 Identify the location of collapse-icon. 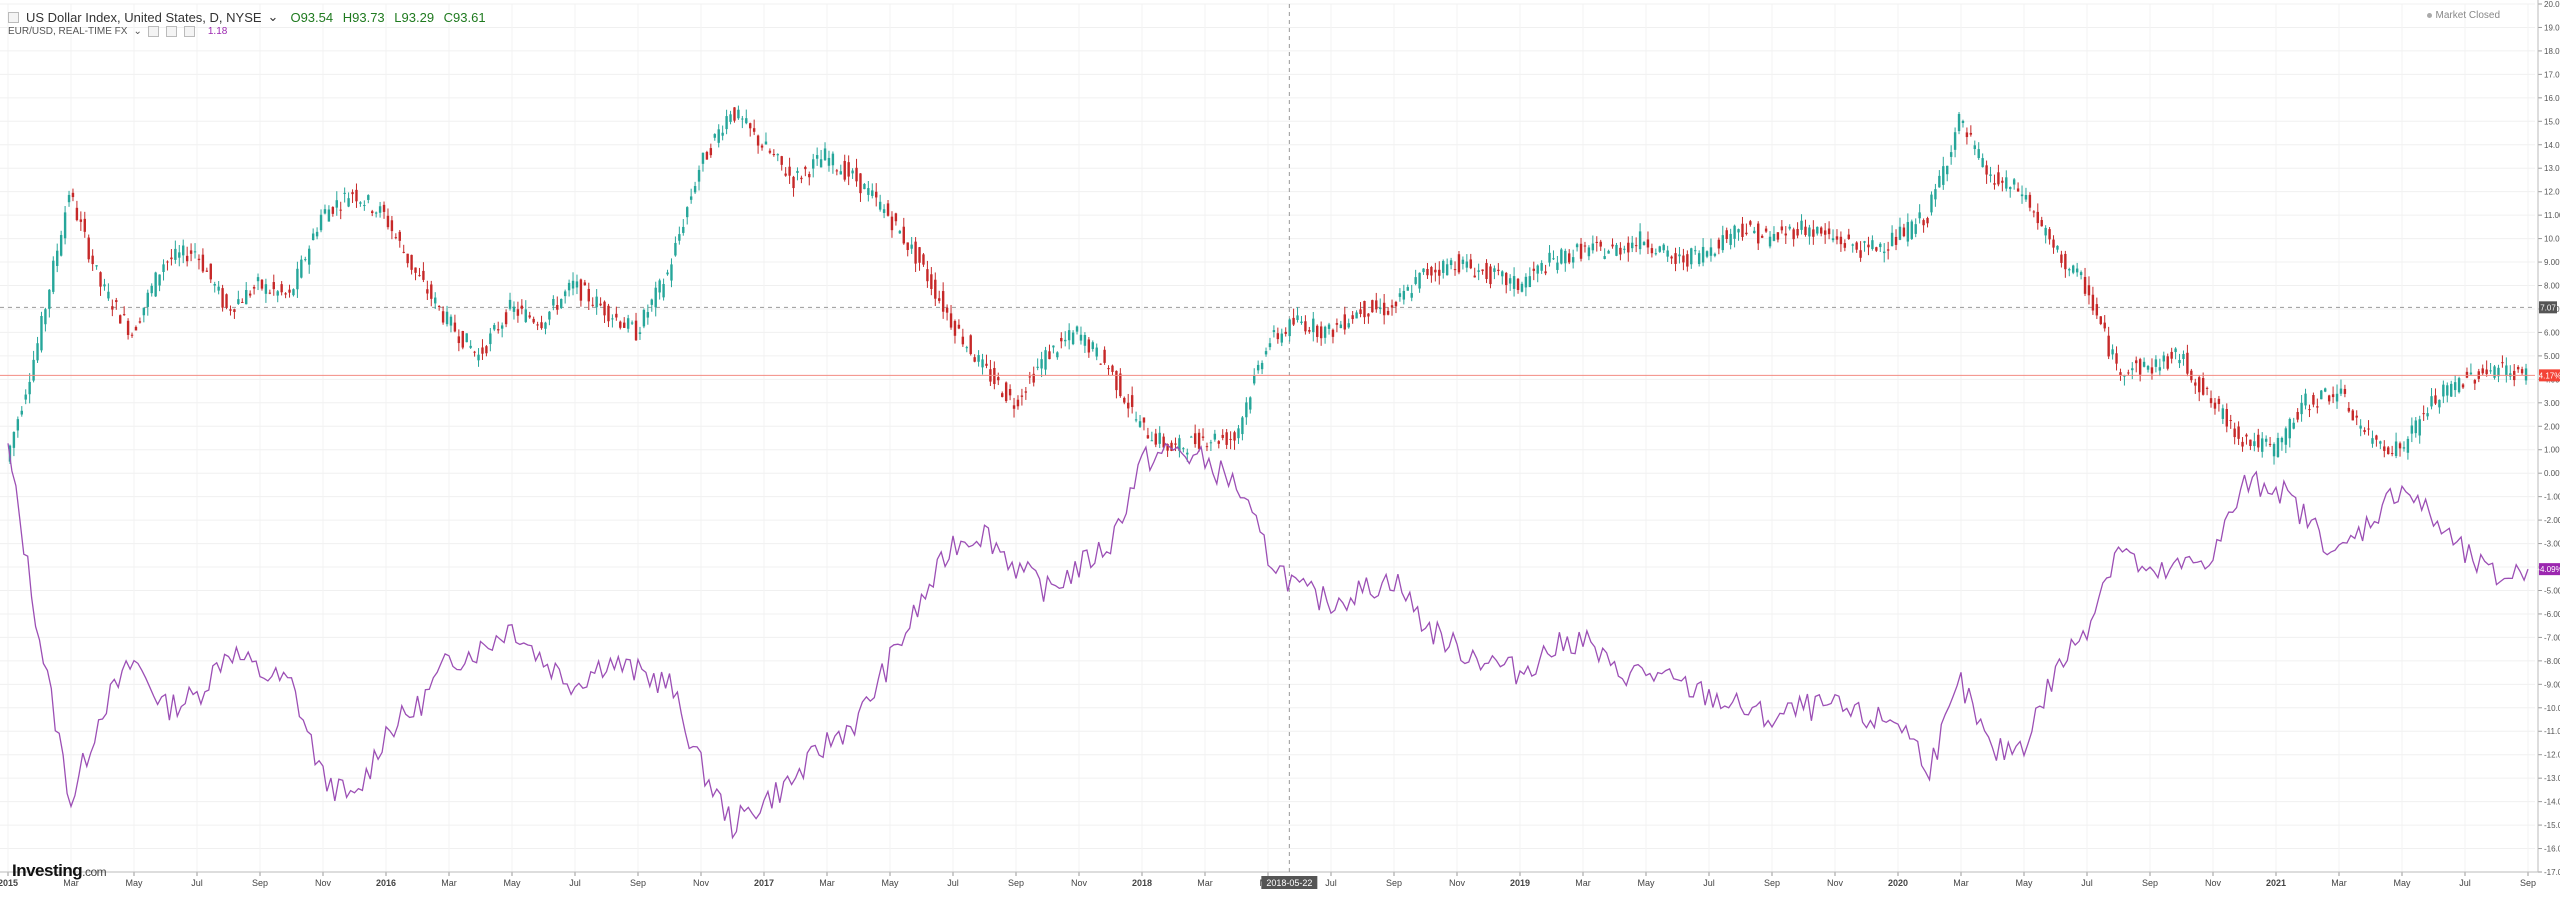
(13, 17).